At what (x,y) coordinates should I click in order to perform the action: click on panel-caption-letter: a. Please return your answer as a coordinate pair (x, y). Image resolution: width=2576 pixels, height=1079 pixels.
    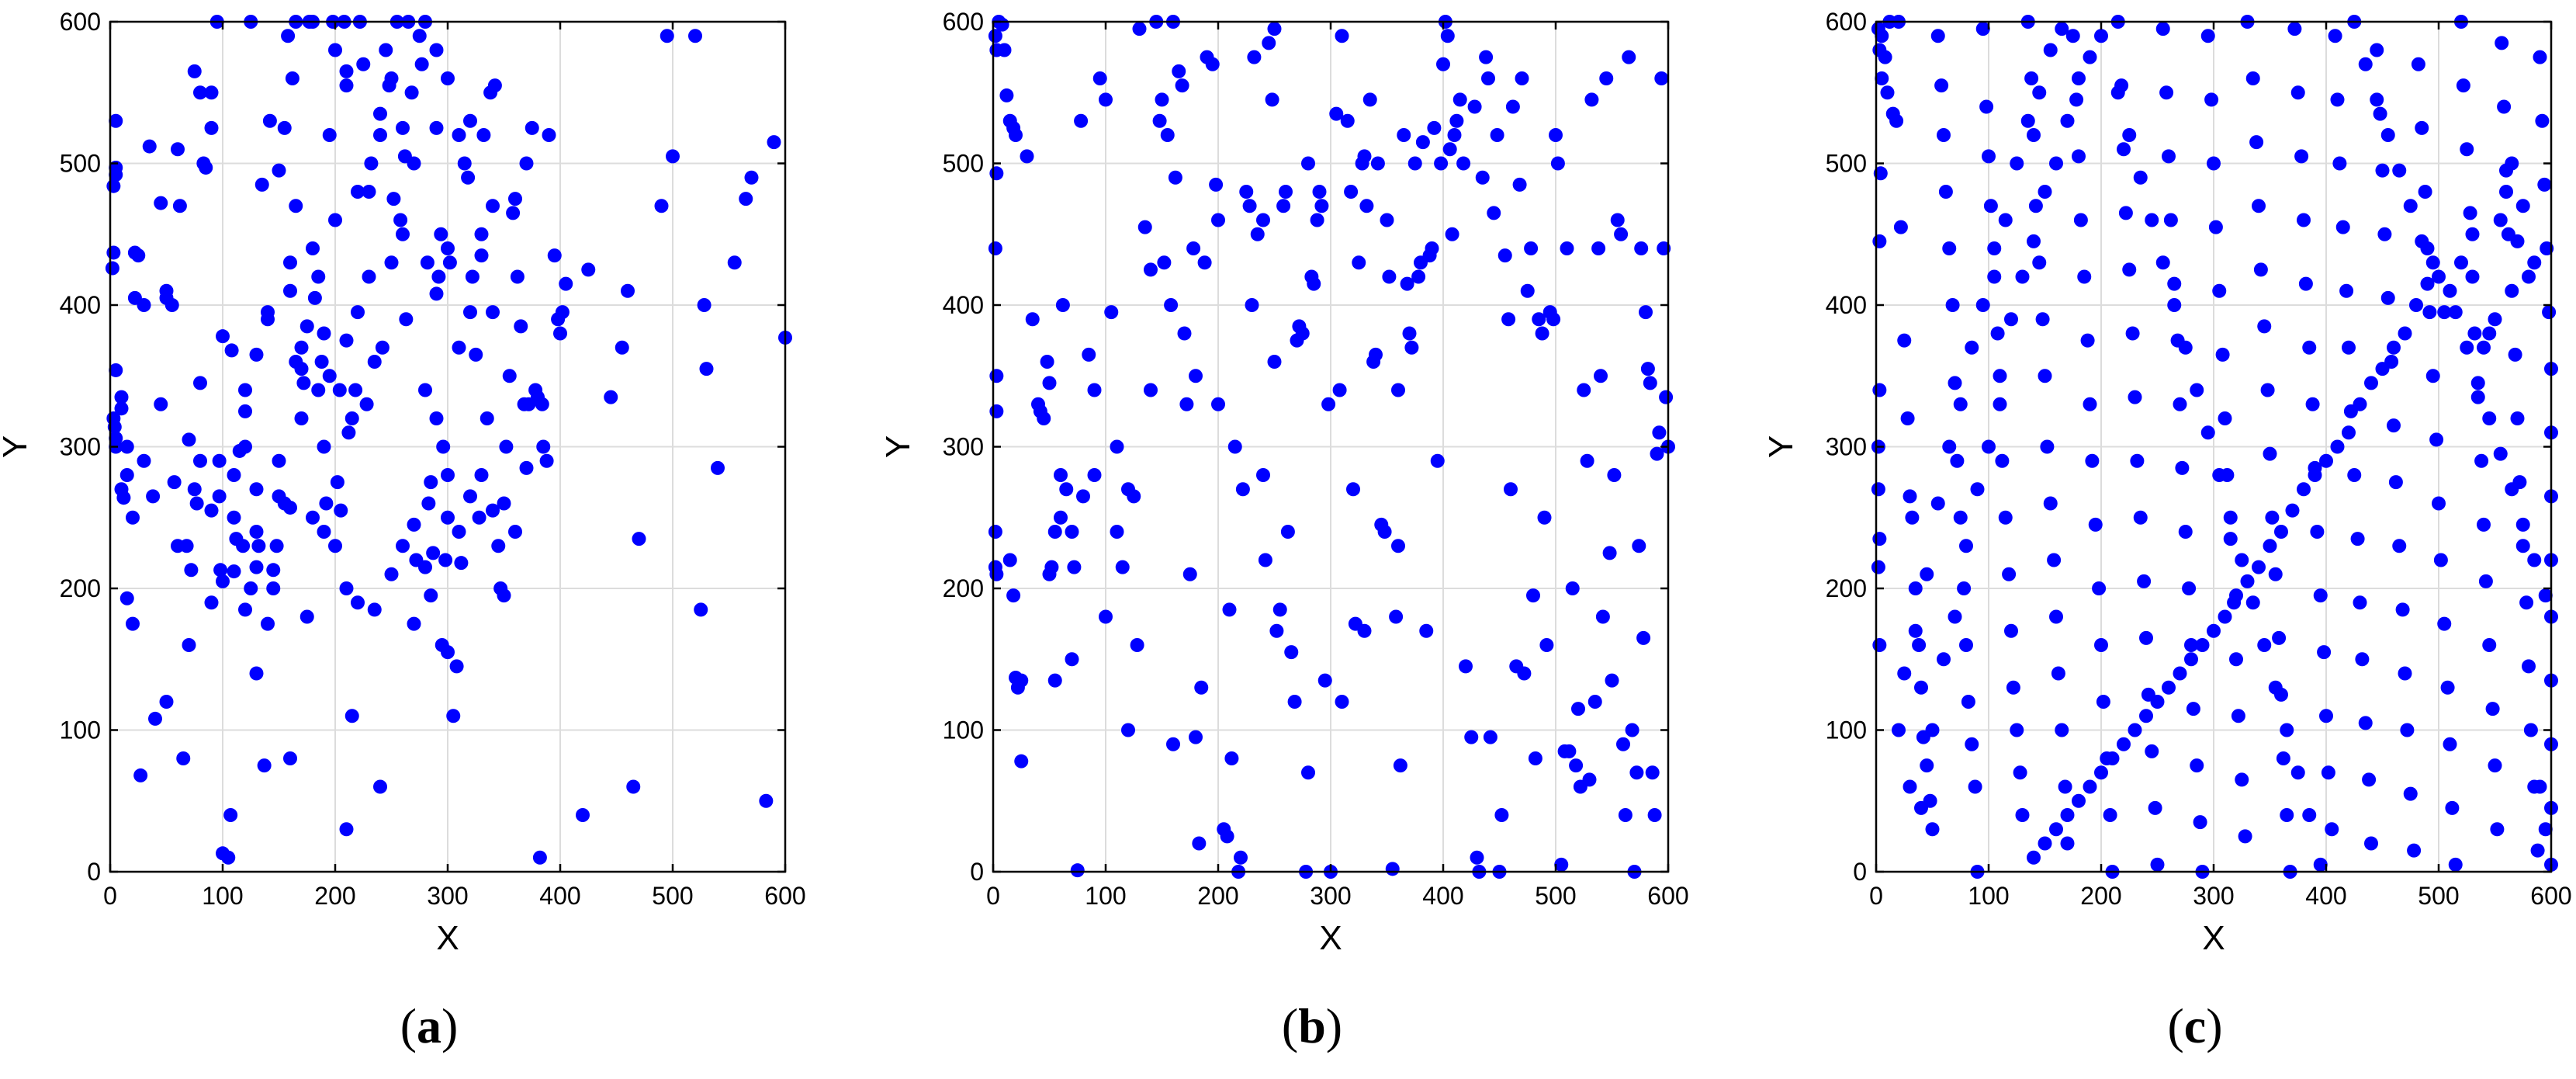
    Looking at the image, I should click on (429, 1025).